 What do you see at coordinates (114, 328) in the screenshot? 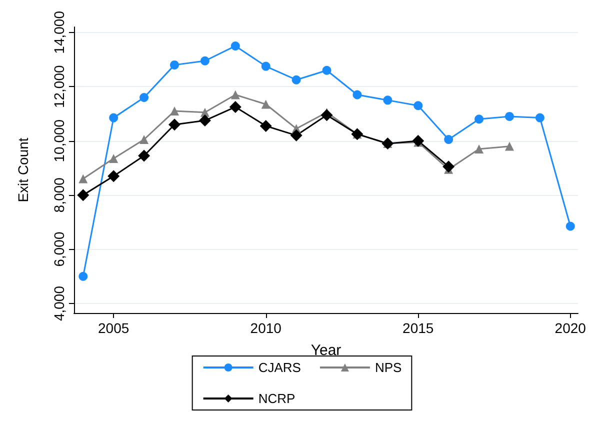
I see `x-tick-label: 2005` at bounding box center [114, 328].